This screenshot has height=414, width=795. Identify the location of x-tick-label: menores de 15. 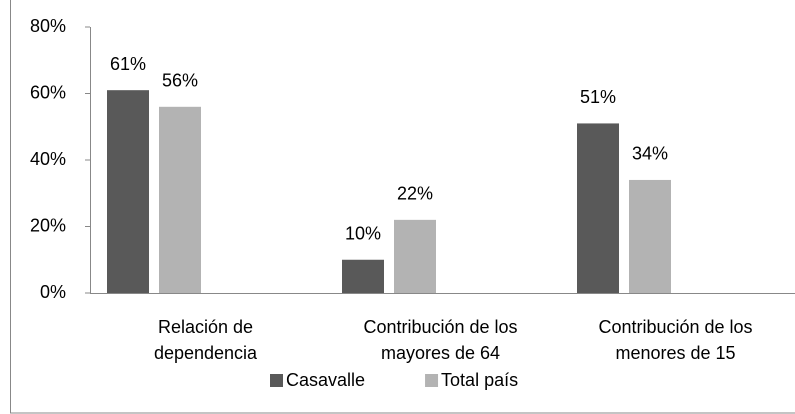
(675, 353).